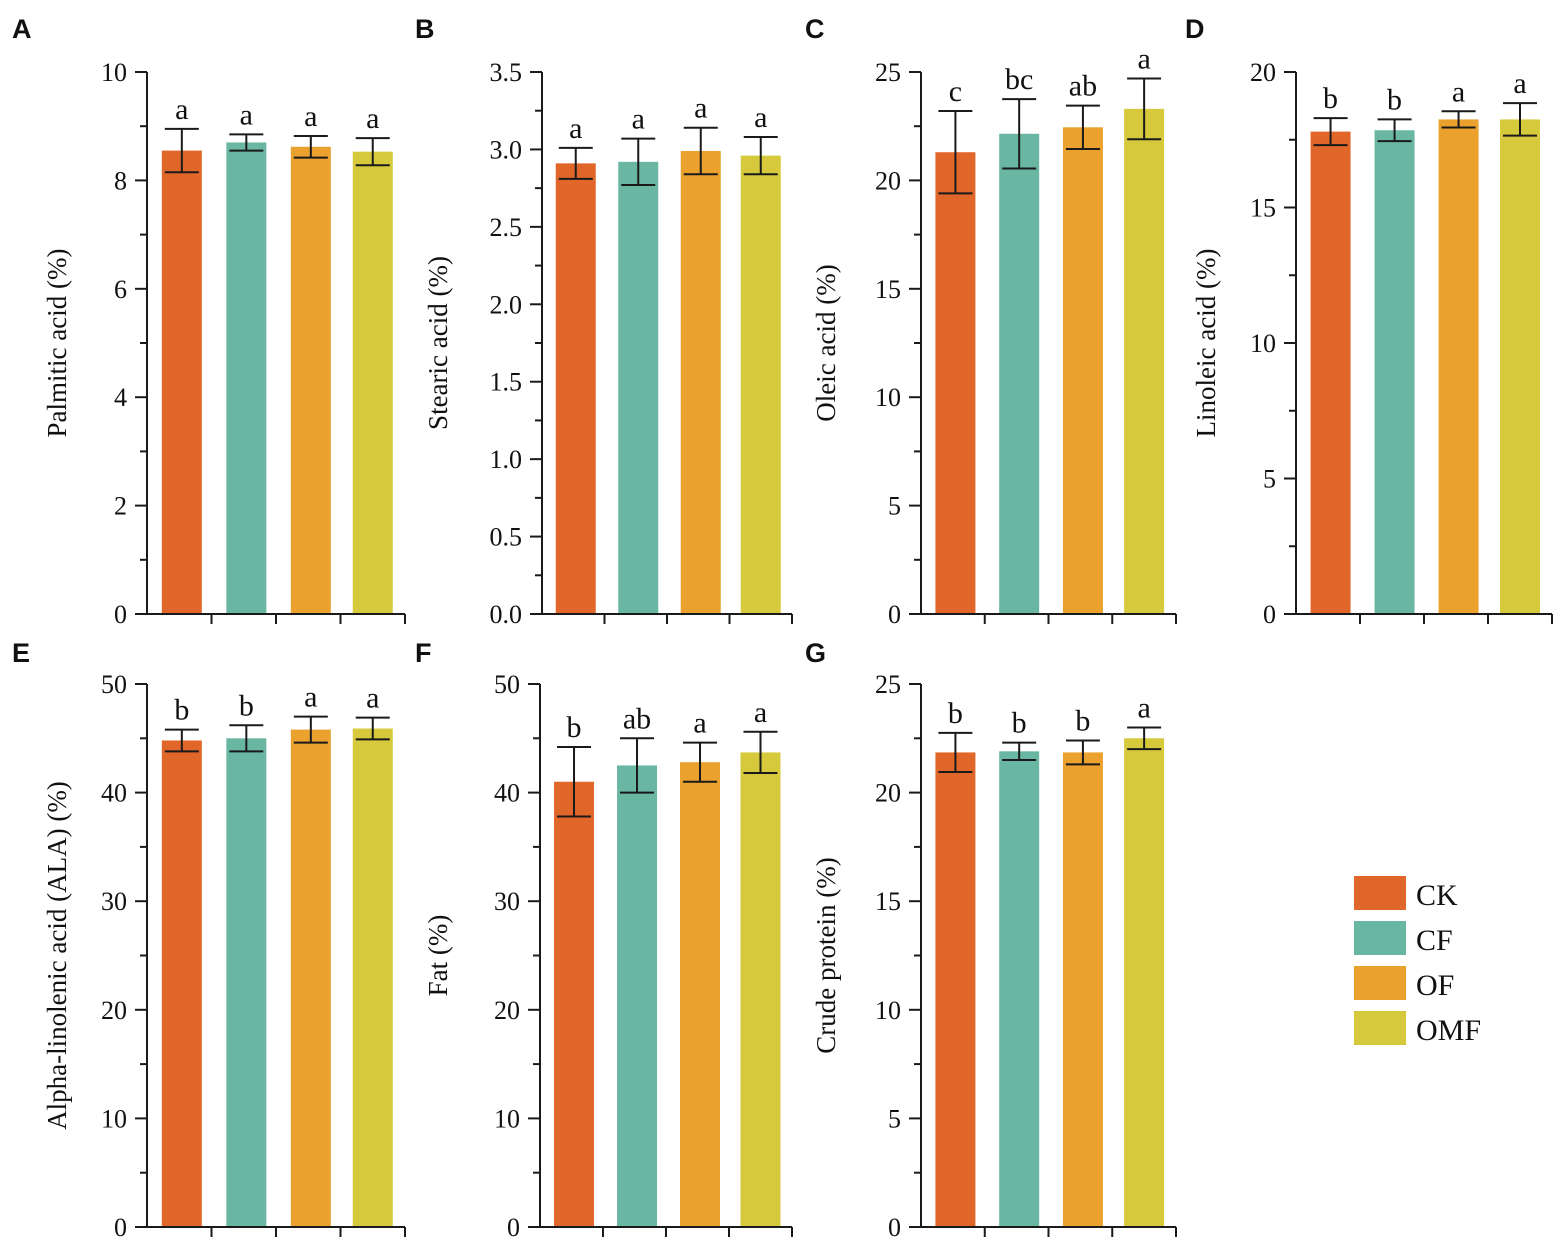 This screenshot has height=1242, width=1562. I want to click on legend: CK CF OF OMF, so click(1417, 961).